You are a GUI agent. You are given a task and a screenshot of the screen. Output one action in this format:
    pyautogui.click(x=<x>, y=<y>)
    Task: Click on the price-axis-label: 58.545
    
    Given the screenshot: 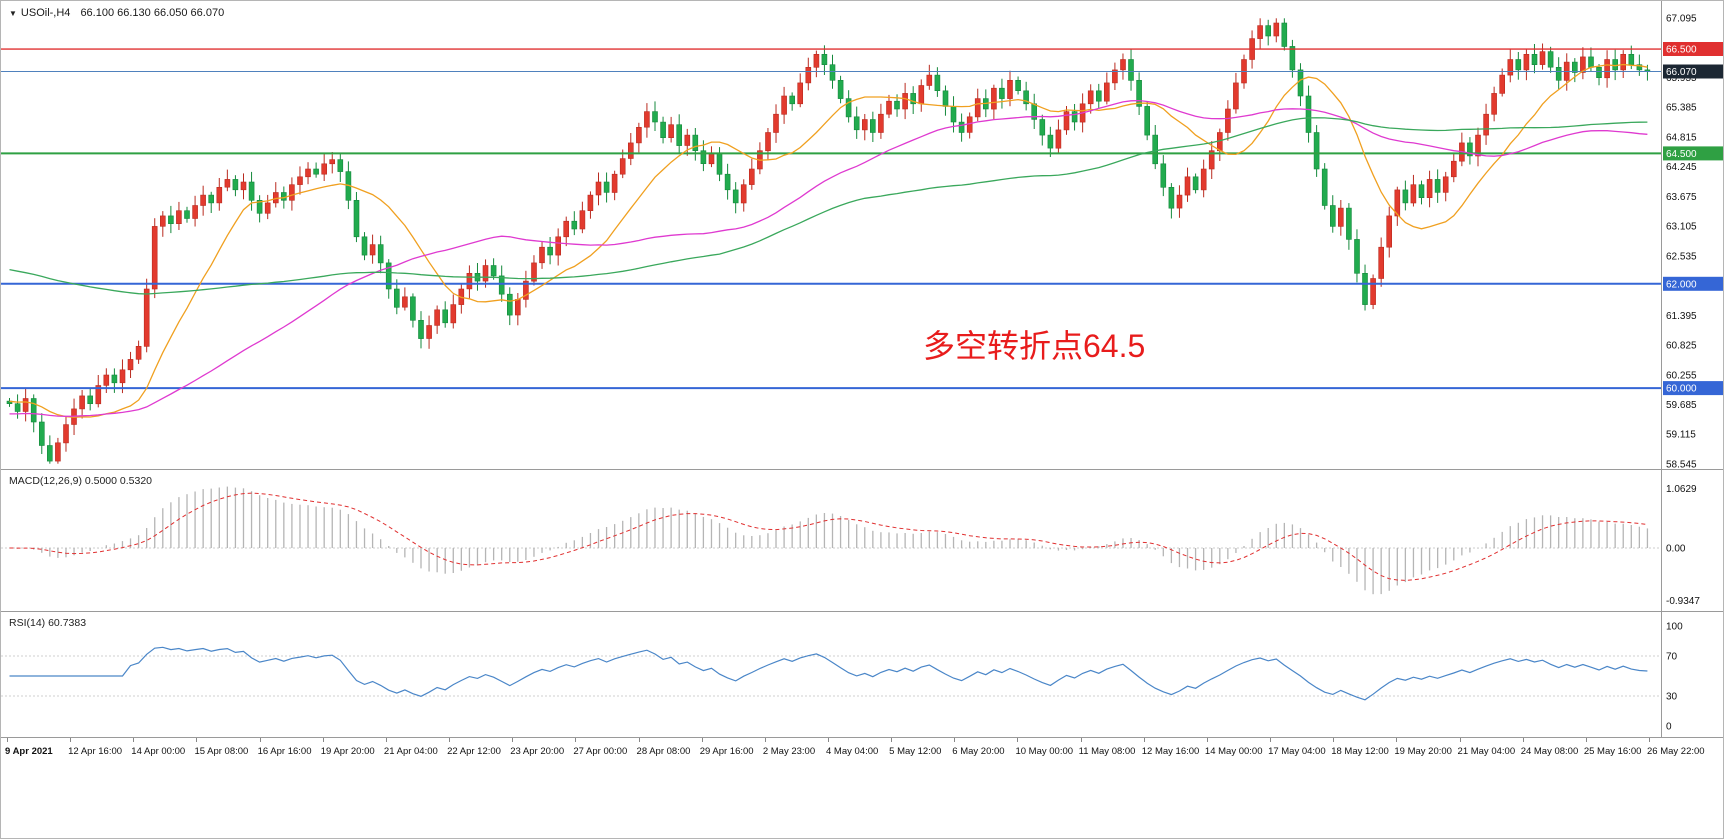 What is the action you would take?
    pyautogui.click(x=1681, y=465)
    